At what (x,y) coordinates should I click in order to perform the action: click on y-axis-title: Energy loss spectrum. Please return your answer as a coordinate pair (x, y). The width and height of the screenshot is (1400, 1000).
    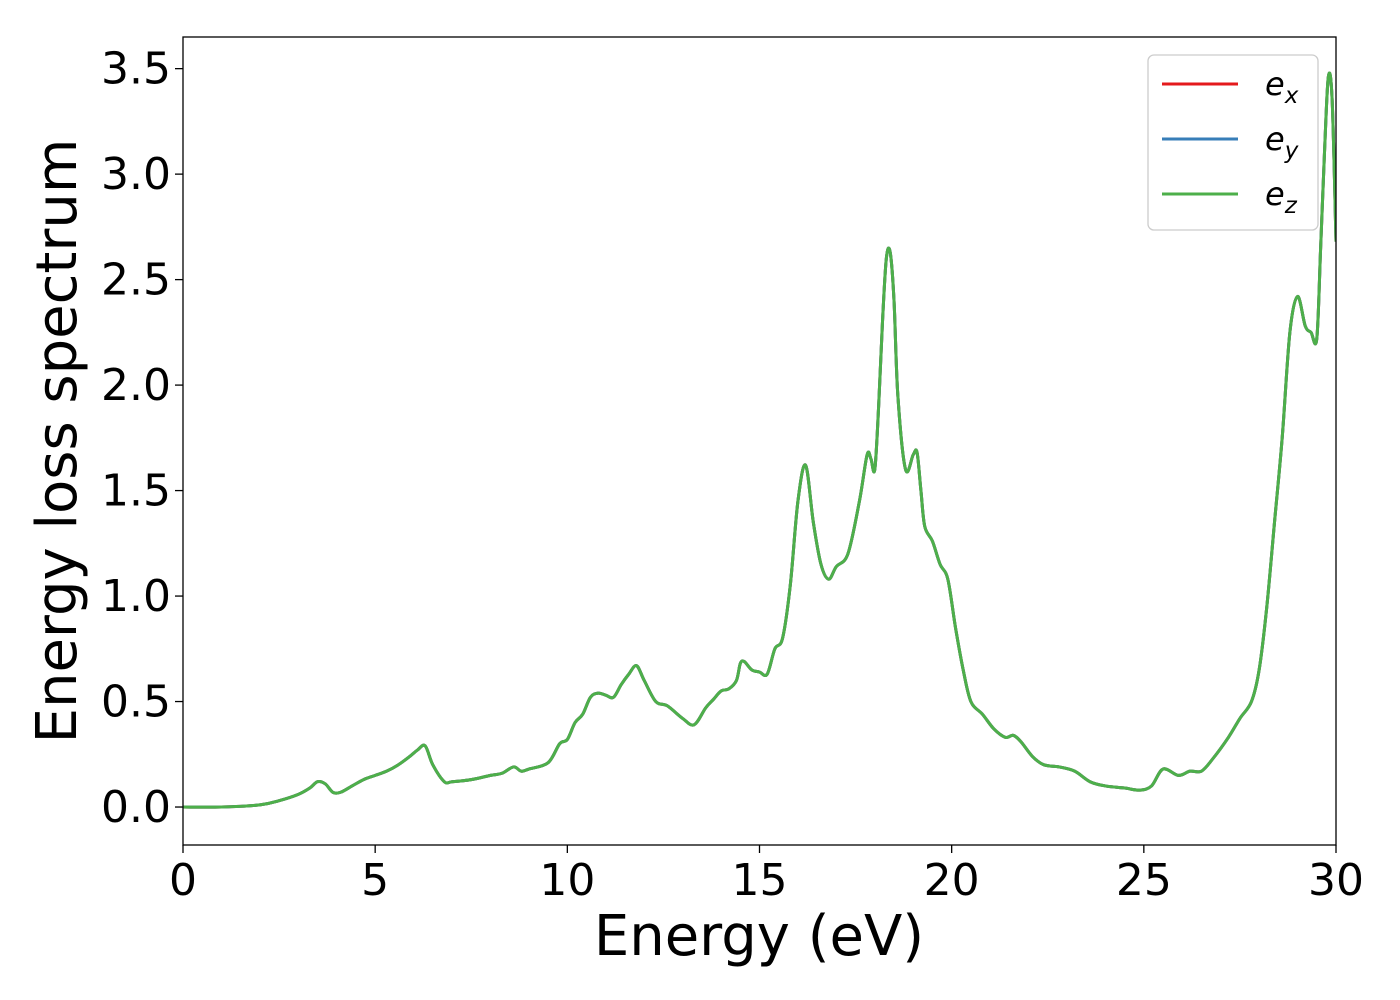
    Looking at the image, I should click on (57, 441).